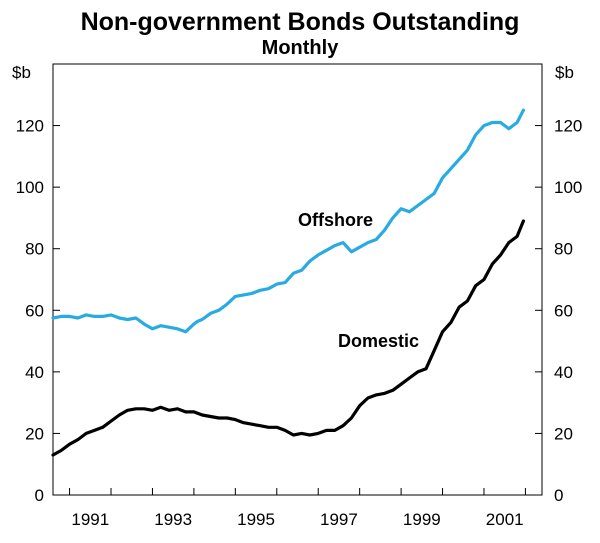 This screenshot has height=543, width=600. What do you see at coordinates (564, 72) in the screenshot?
I see `y-unit-right: $b` at bounding box center [564, 72].